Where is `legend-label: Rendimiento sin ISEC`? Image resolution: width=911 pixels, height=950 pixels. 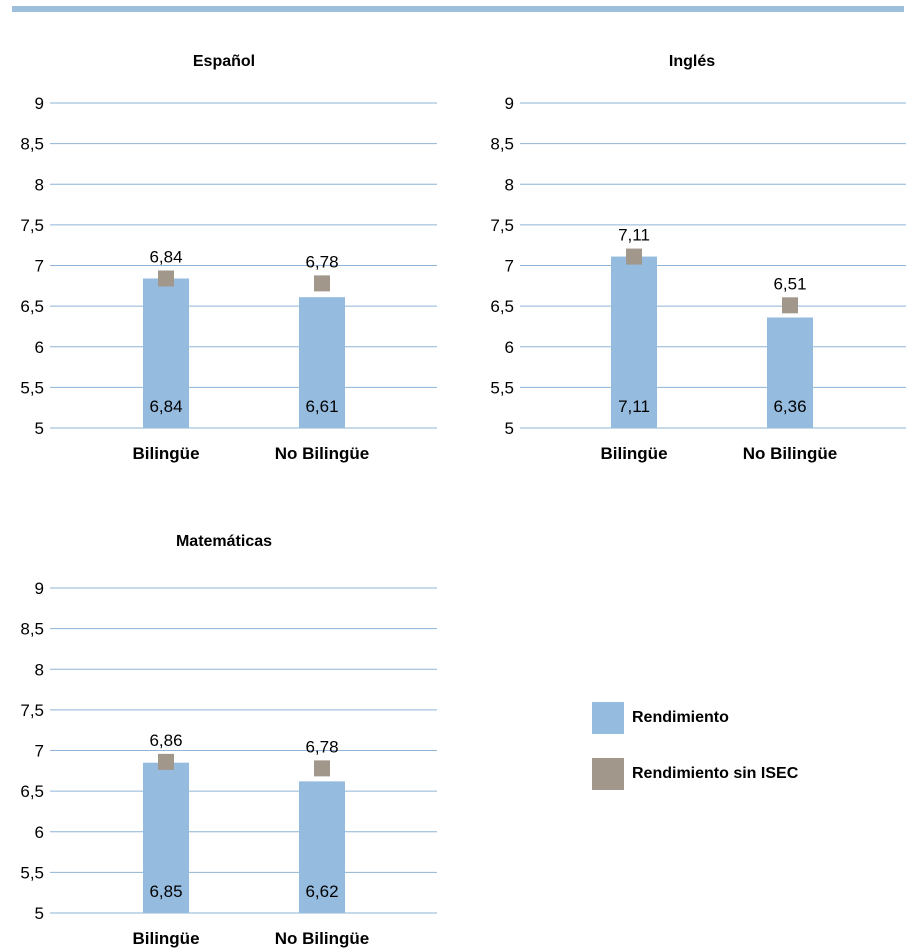 legend-label: Rendimiento sin ISEC is located at coordinates (715, 773).